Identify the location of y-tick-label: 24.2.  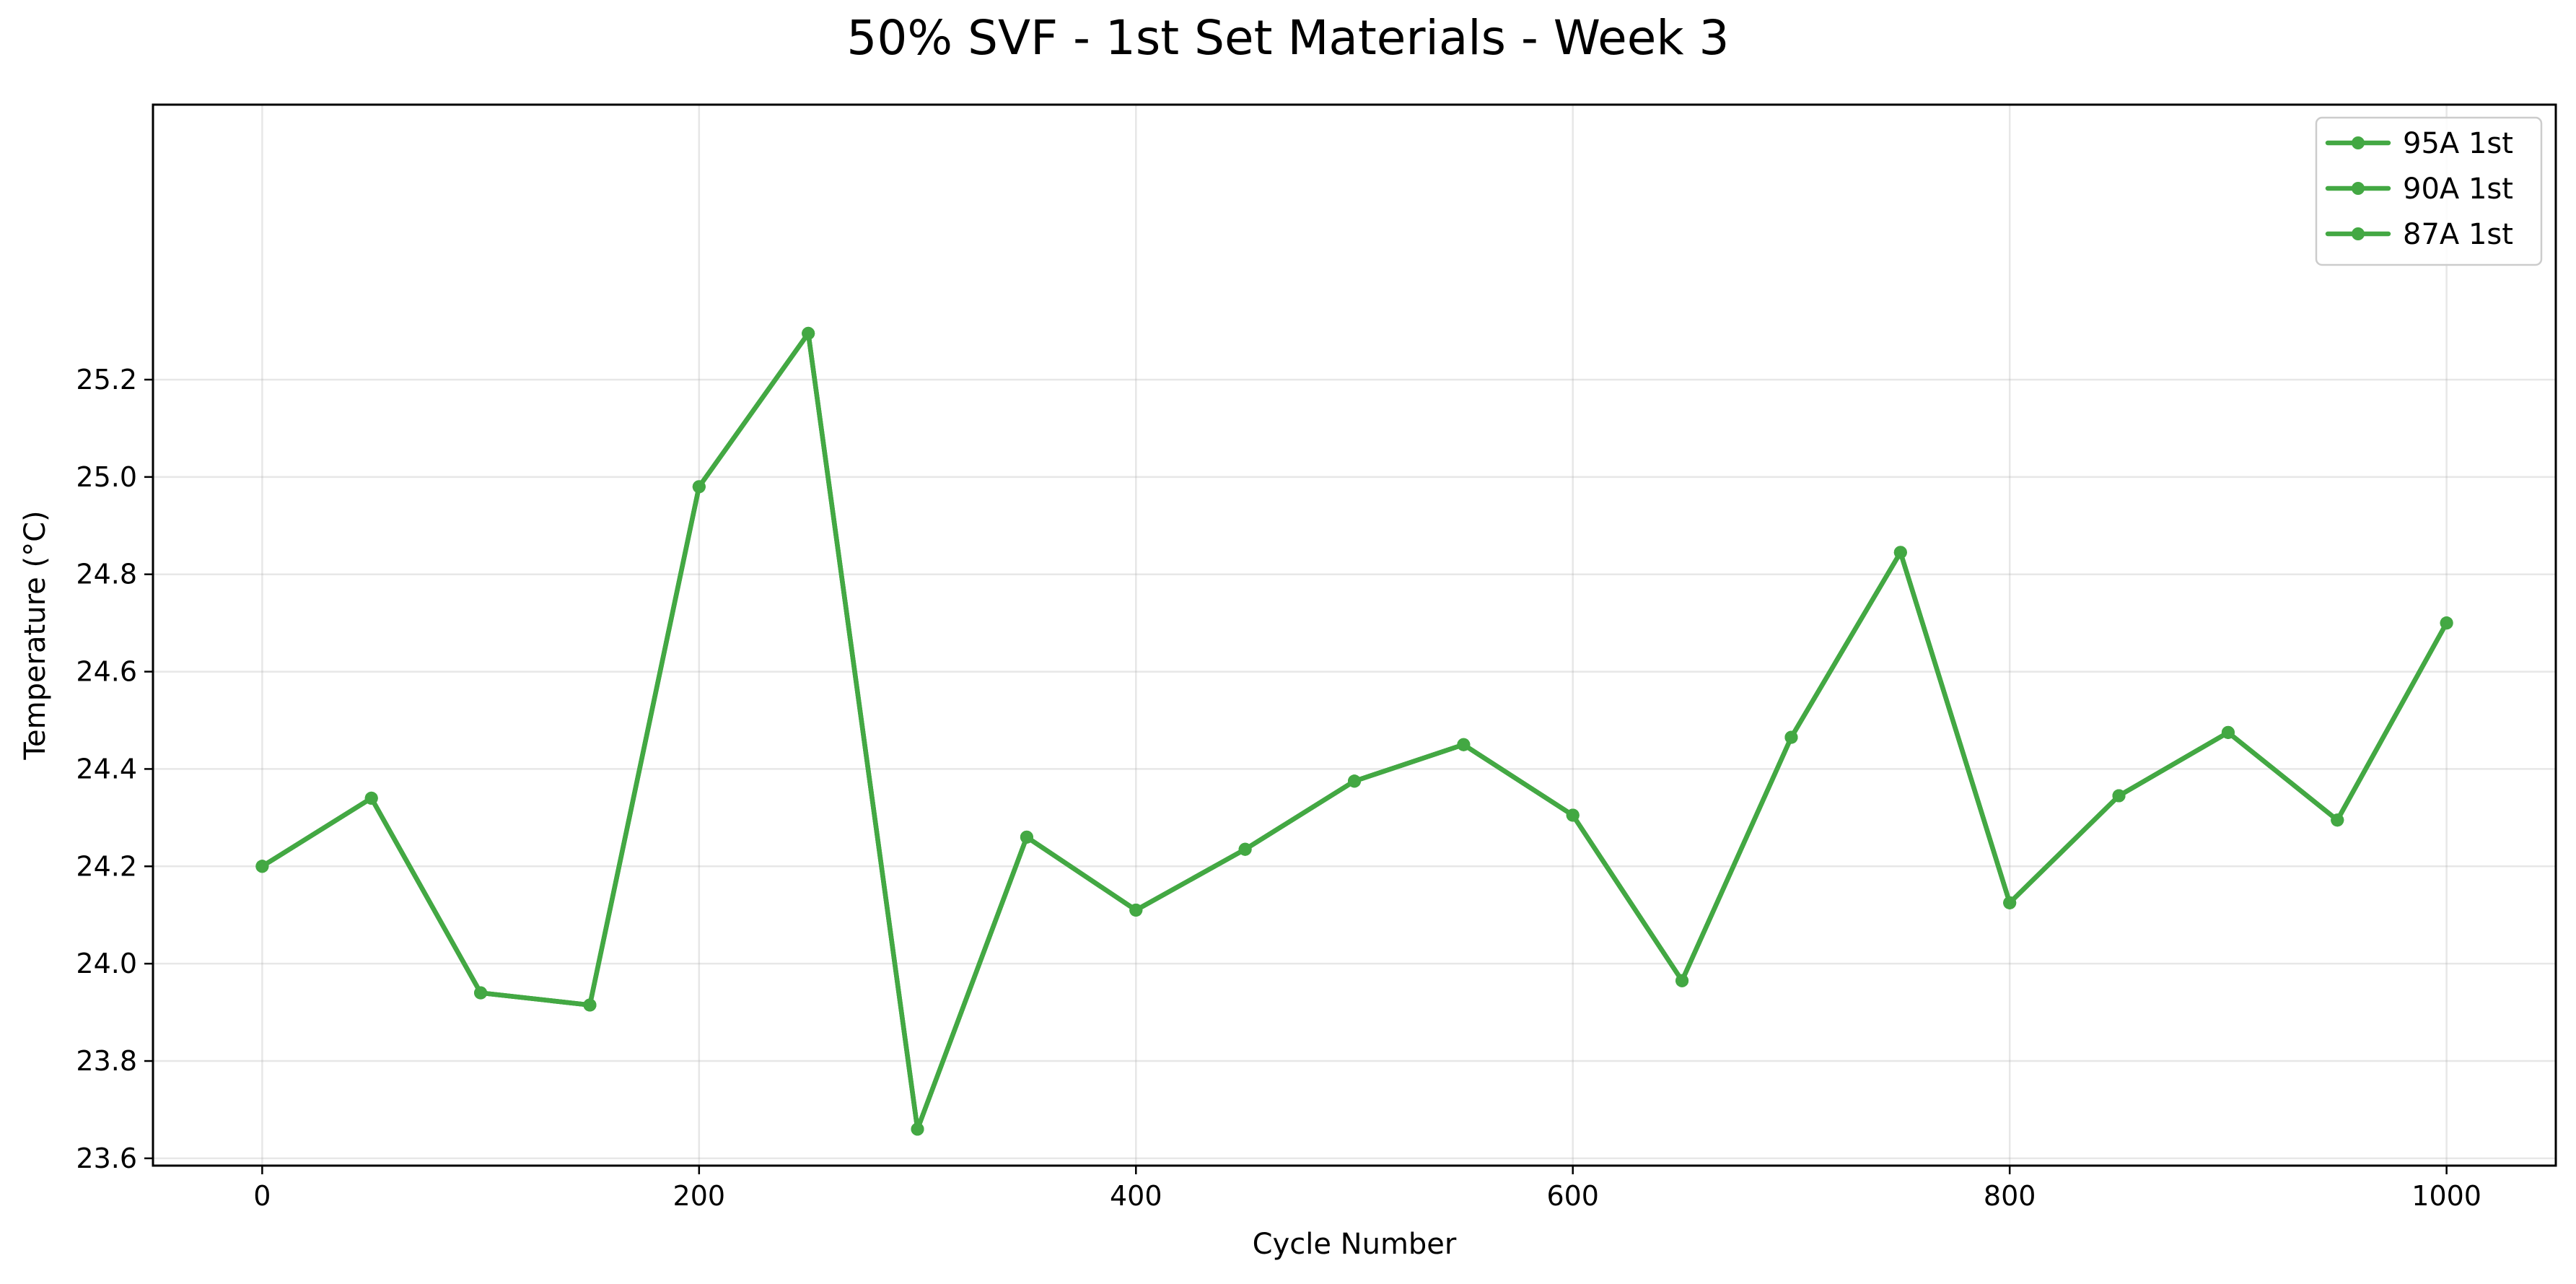
(107, 866).